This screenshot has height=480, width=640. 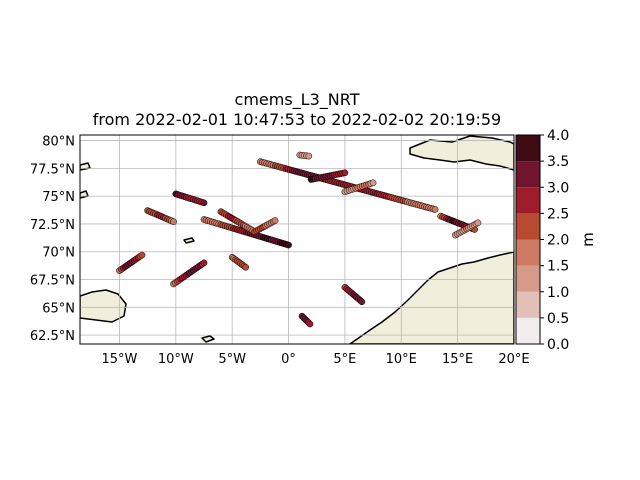 What do you see at coordinates (84, 194) in the screenshot?
I see `greenland-edge` at bounding box center [84, 194].